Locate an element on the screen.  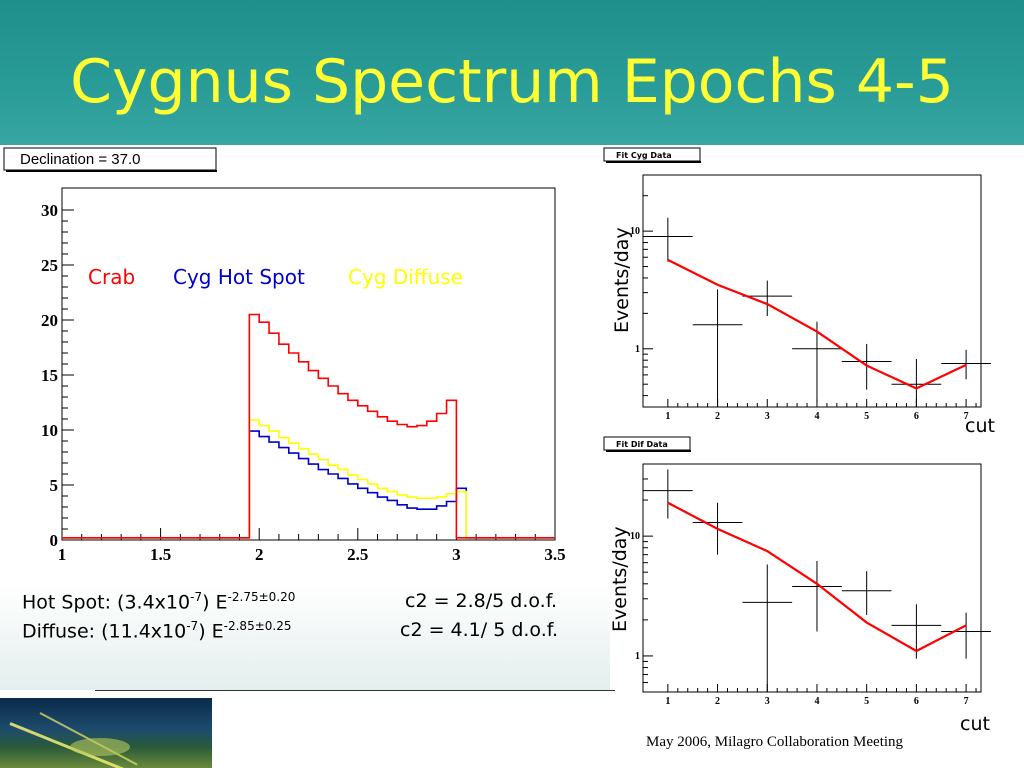
x-tick-label: 3.5 is located at coordinates (554, 554).